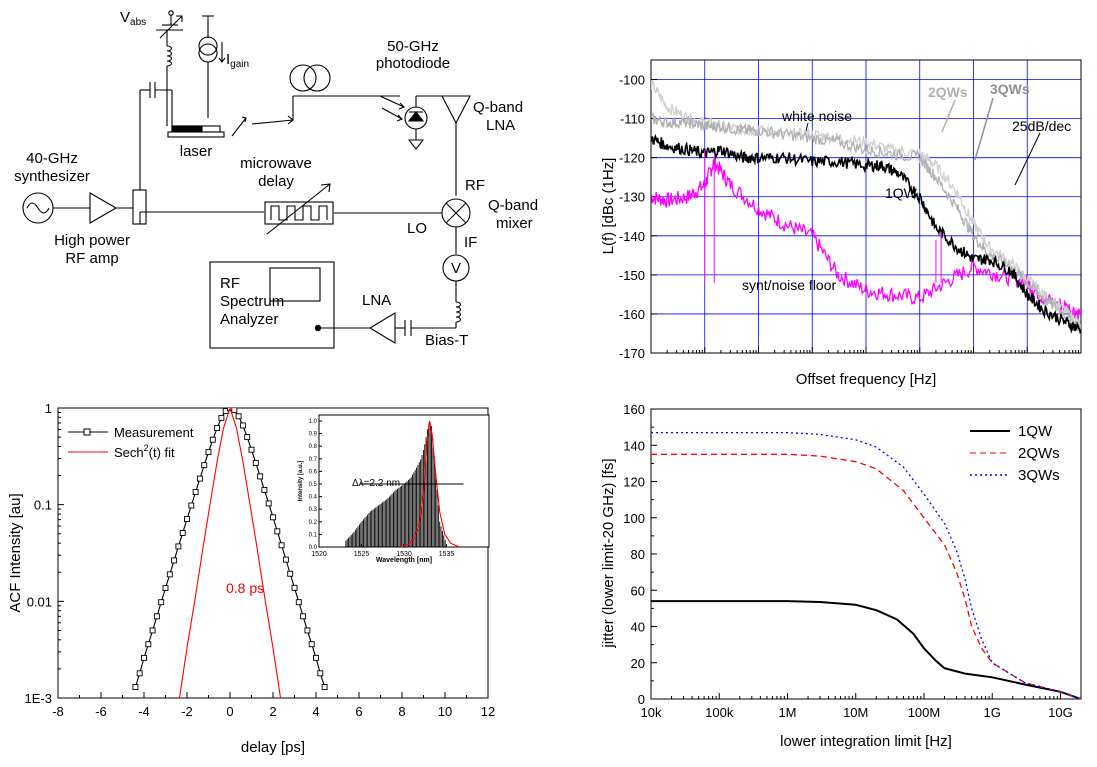 The image size is (1097, 767). I want to click on jit-y-tick-label: 20, so click(638, 663).